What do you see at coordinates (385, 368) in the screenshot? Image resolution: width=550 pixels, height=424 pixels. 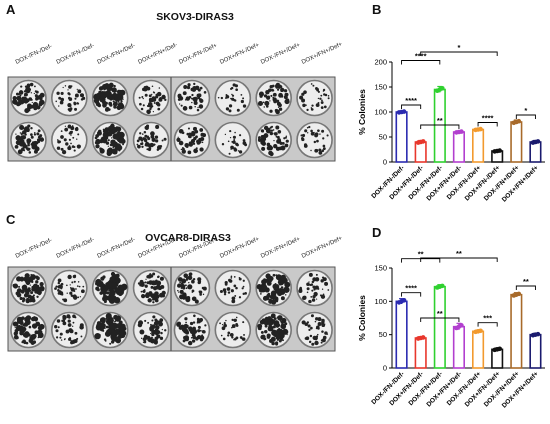 I see `panel-d-y-tick-label: 0` at bounding box center [385, 368].